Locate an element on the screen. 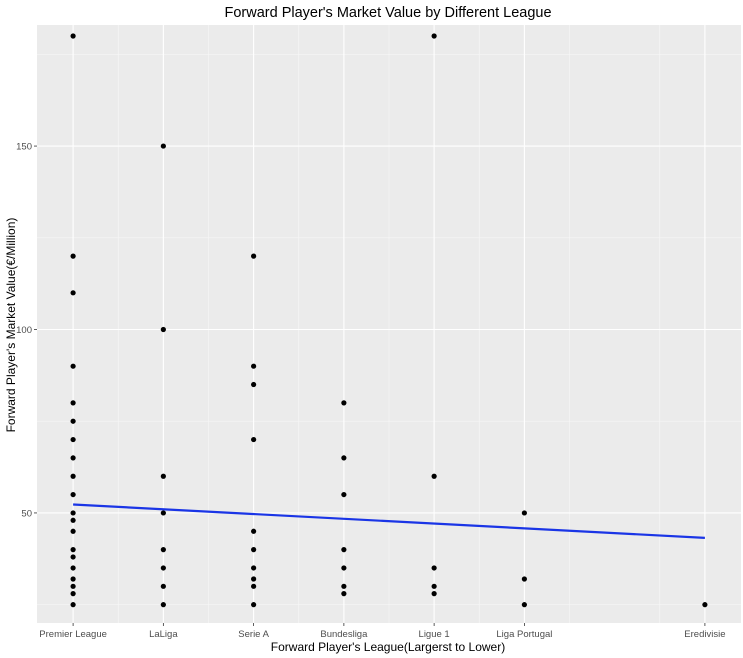 Image resolution: width=743 pixels, height=658 pixels. y-axis: 50 100 150 is located at coordinates (26, 330).